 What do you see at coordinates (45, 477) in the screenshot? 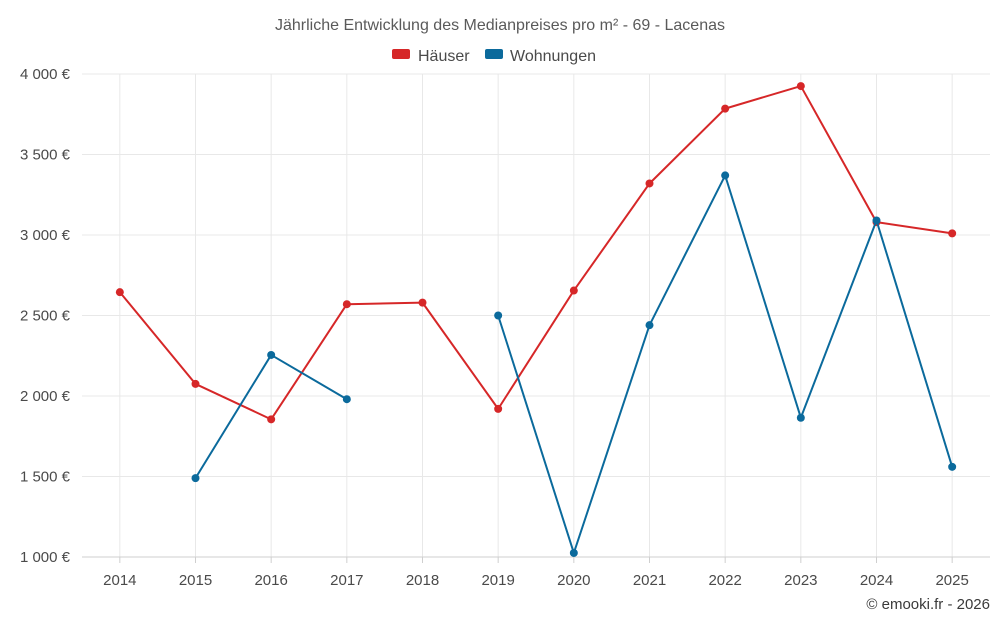
I see `y-tick-label: 1 500 €` at bounding box center [45, 477].